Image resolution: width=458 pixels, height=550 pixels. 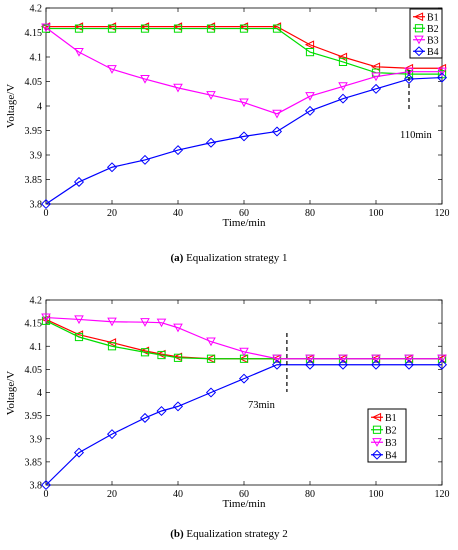 I want to click on series-b3, so click(x=244, y=338).